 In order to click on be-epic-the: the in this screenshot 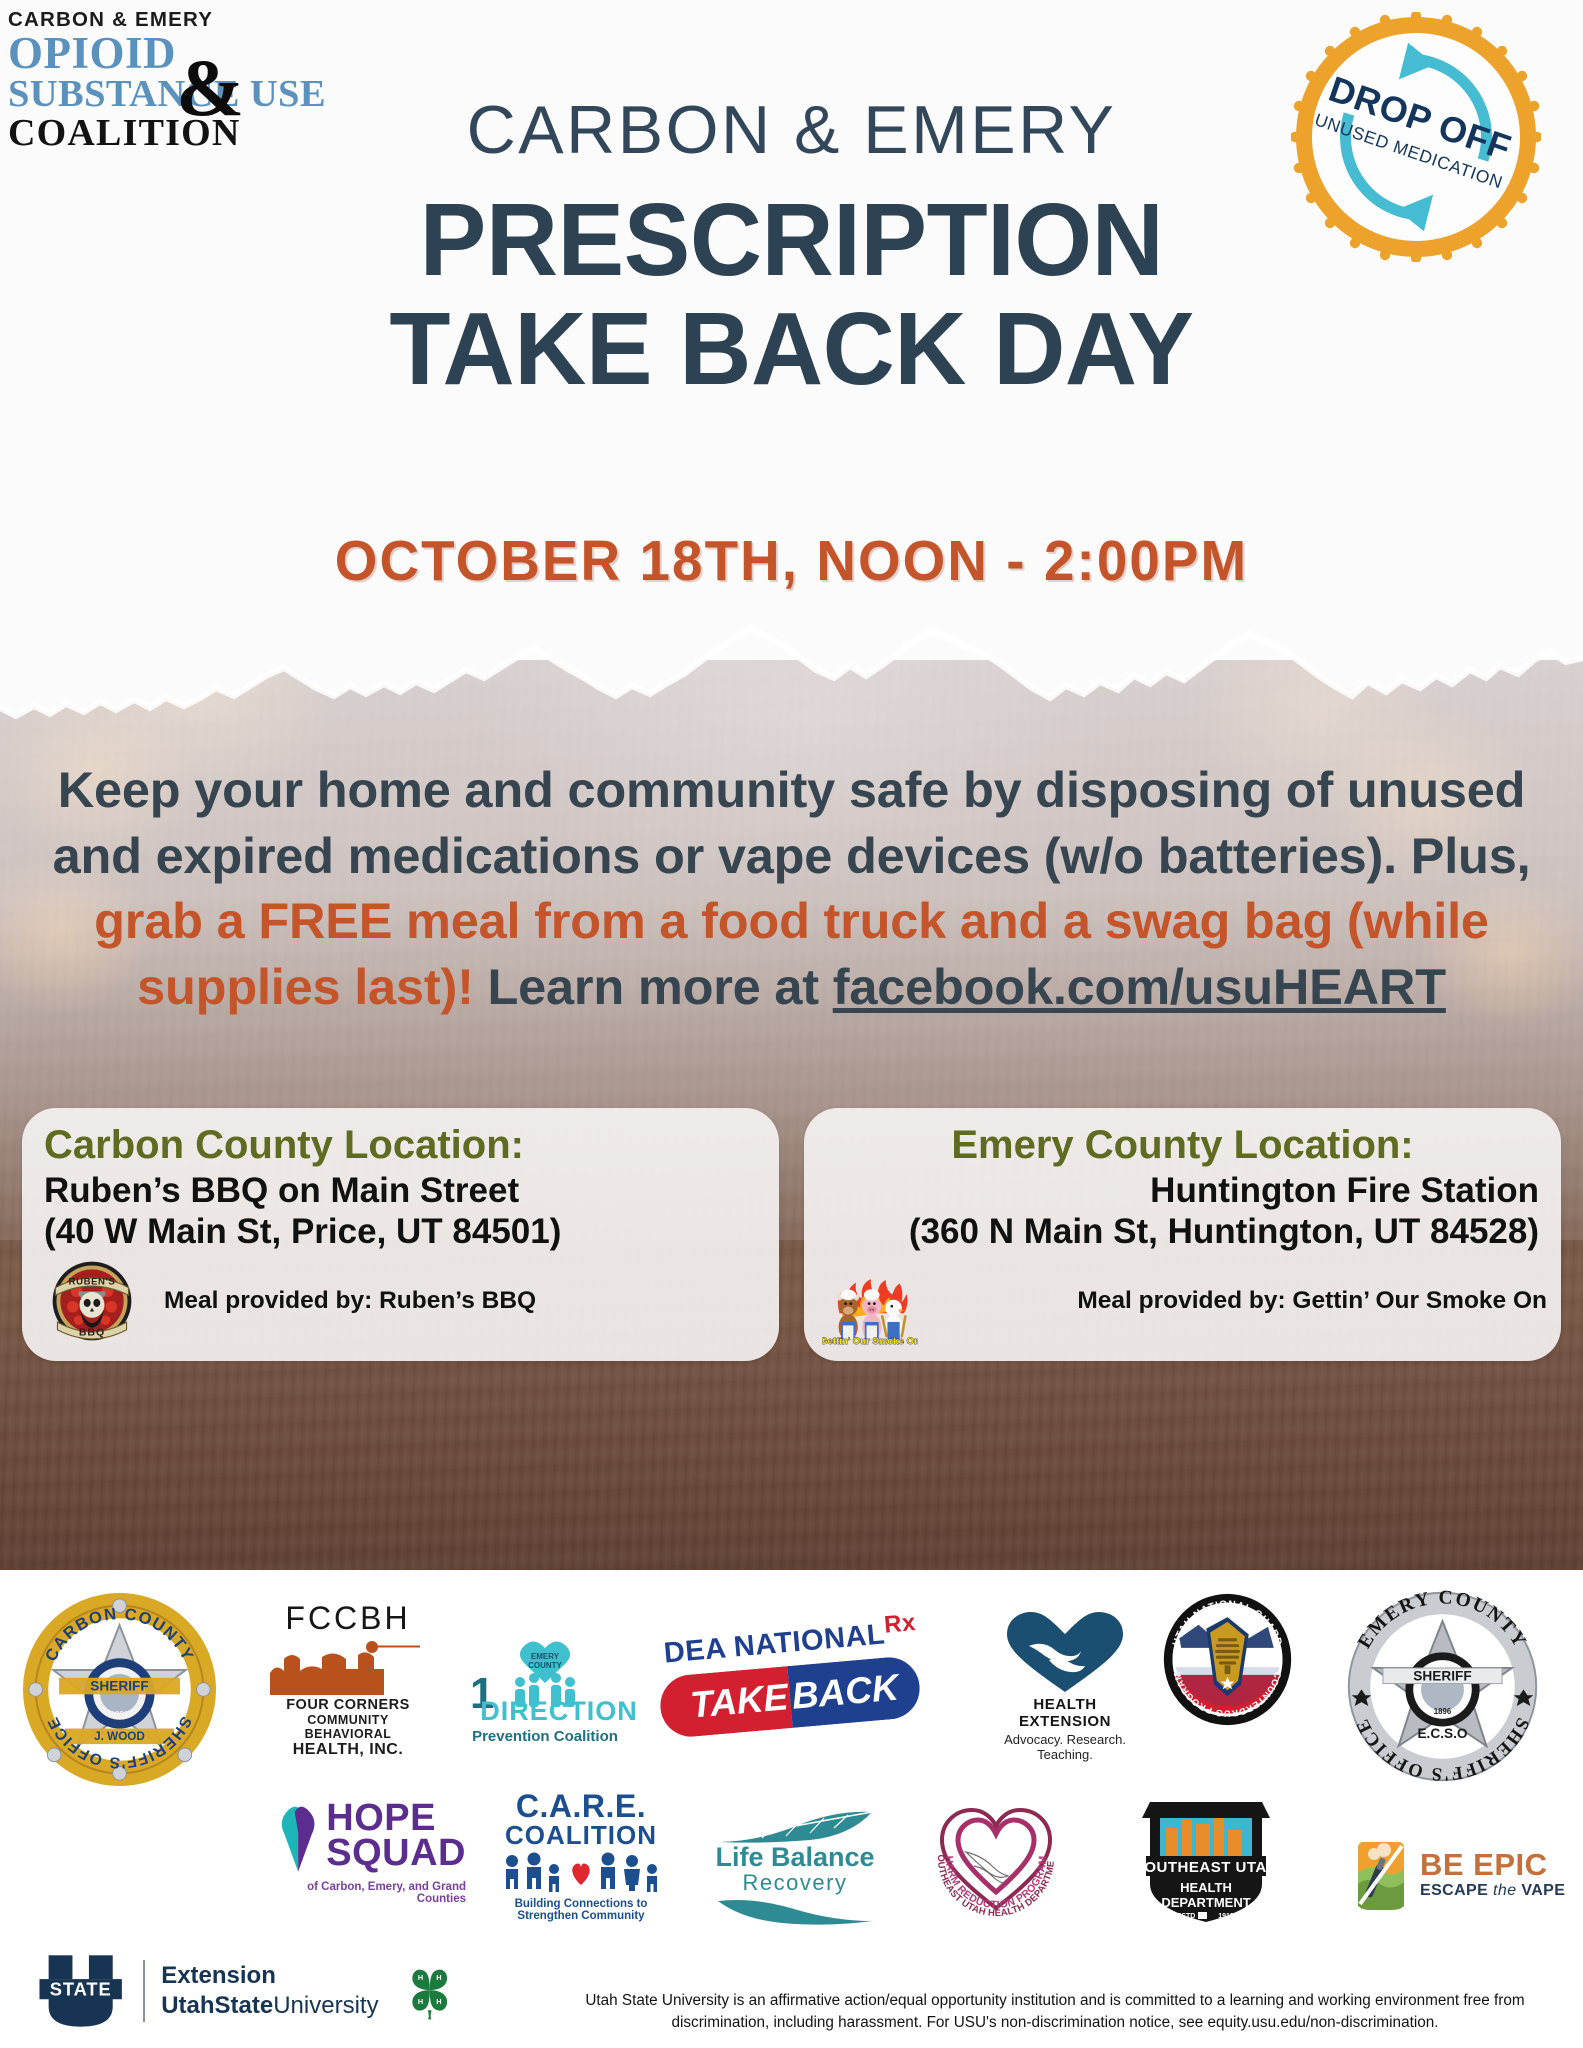, I will do `click(1507, 1890)`.